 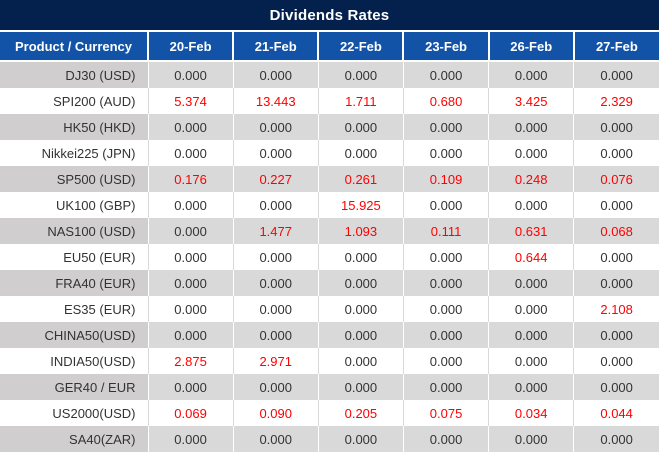 I want to click on product-label: HK50 (HKD), so click(x=74, y=127).